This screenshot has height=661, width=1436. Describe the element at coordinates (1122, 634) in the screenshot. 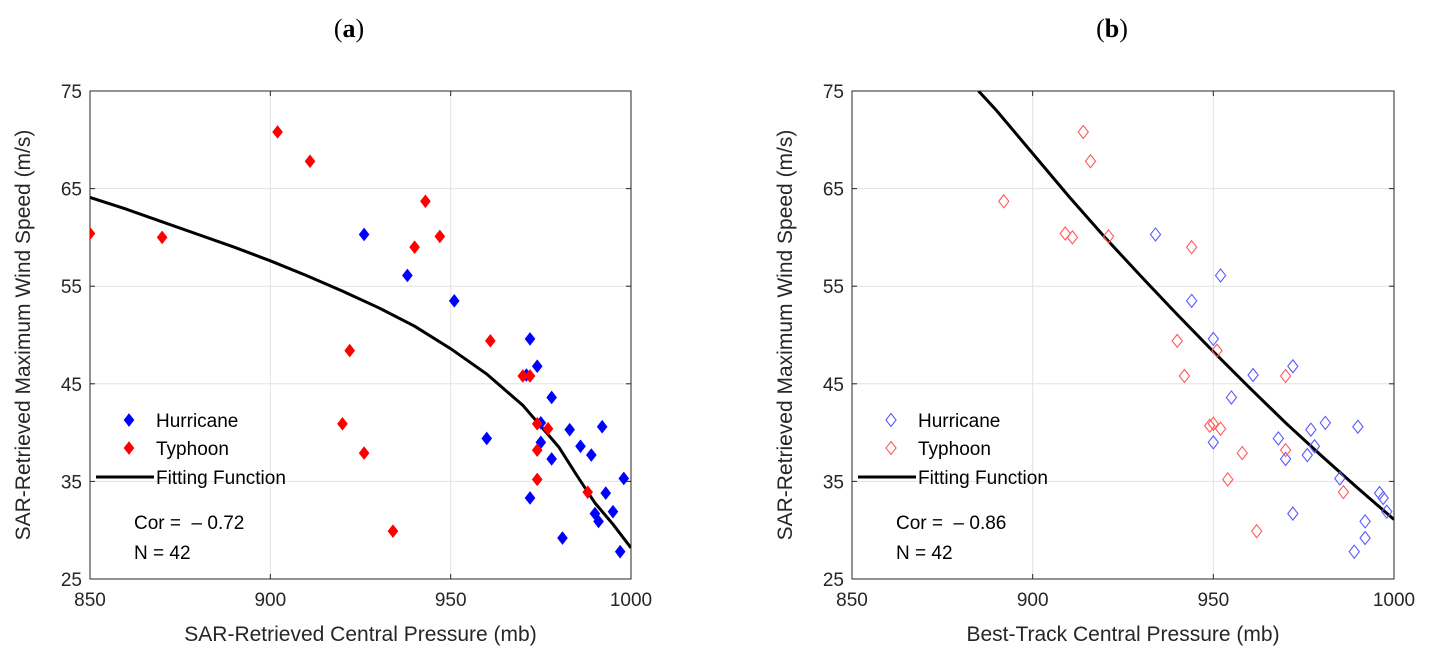

I see `x-axis-label: Best-Track Central Pressure (mb)` at that location.